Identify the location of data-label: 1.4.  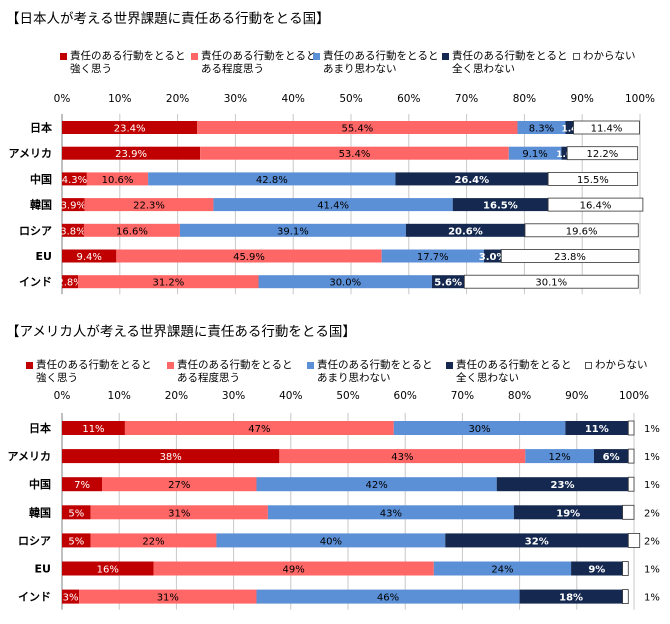
(570, 130).